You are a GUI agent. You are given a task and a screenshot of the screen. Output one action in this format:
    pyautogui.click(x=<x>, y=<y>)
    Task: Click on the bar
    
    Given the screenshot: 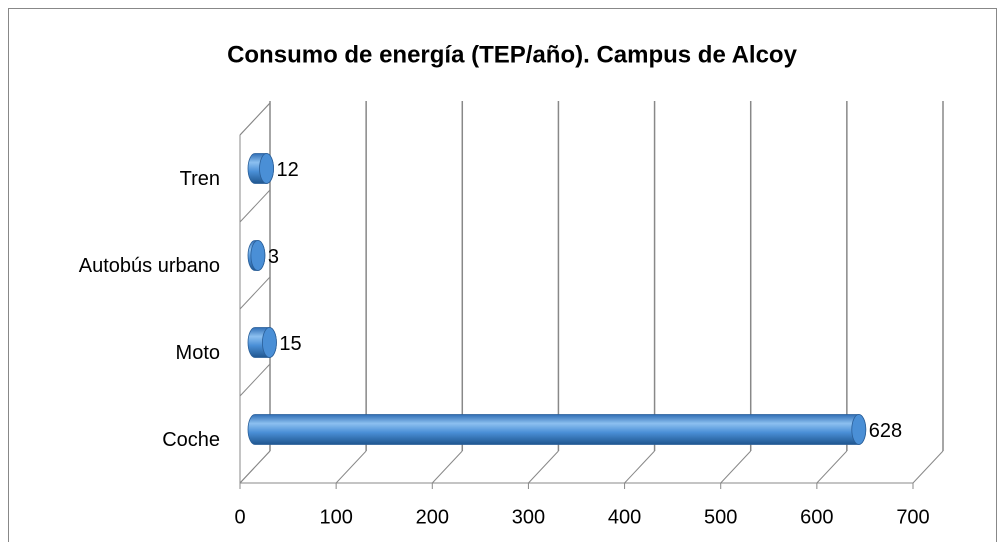 What is the action you would take?
    pyautogui.click(x=557, y=429)
    